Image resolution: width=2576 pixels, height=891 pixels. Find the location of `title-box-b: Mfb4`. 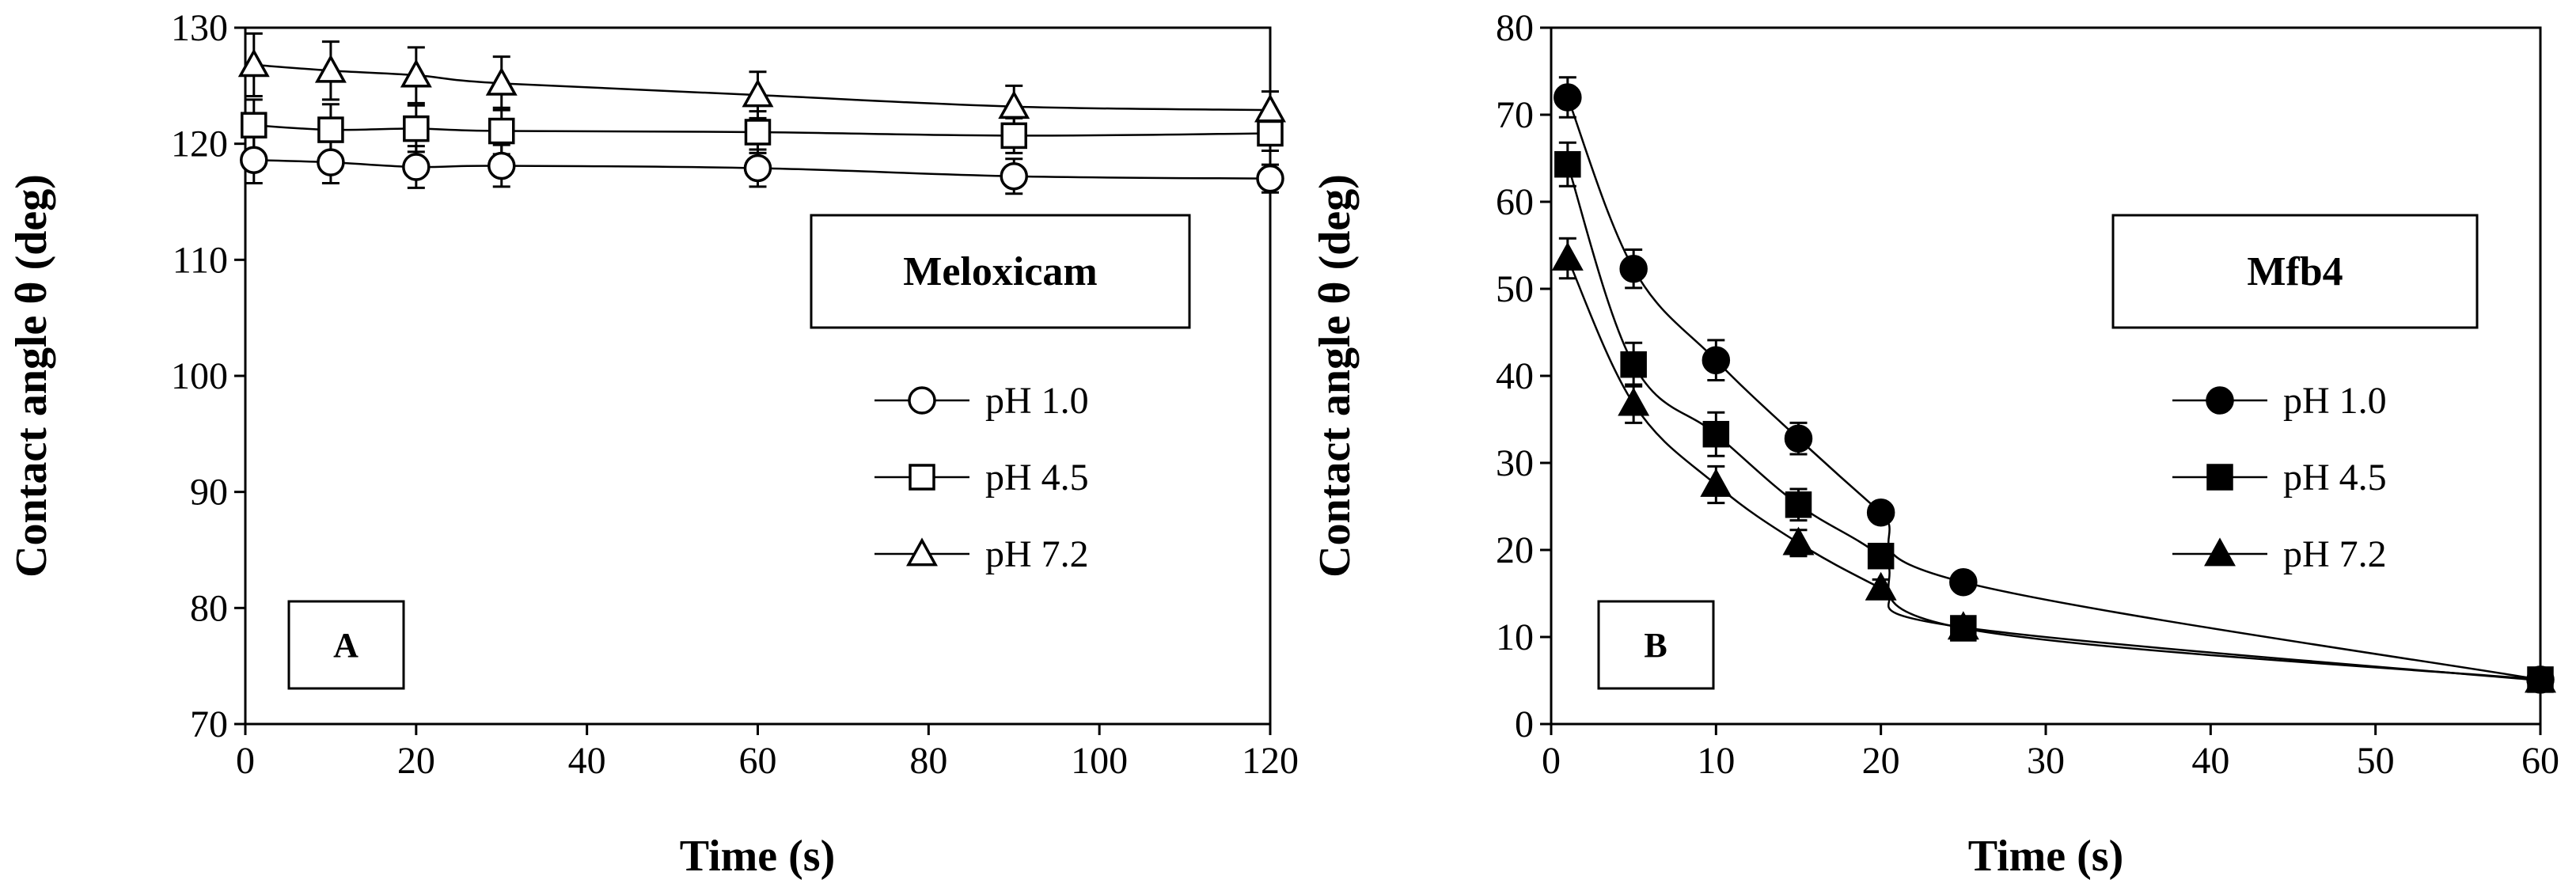

title-box-b: Mfb4 is located at coordinates (2295, 271).